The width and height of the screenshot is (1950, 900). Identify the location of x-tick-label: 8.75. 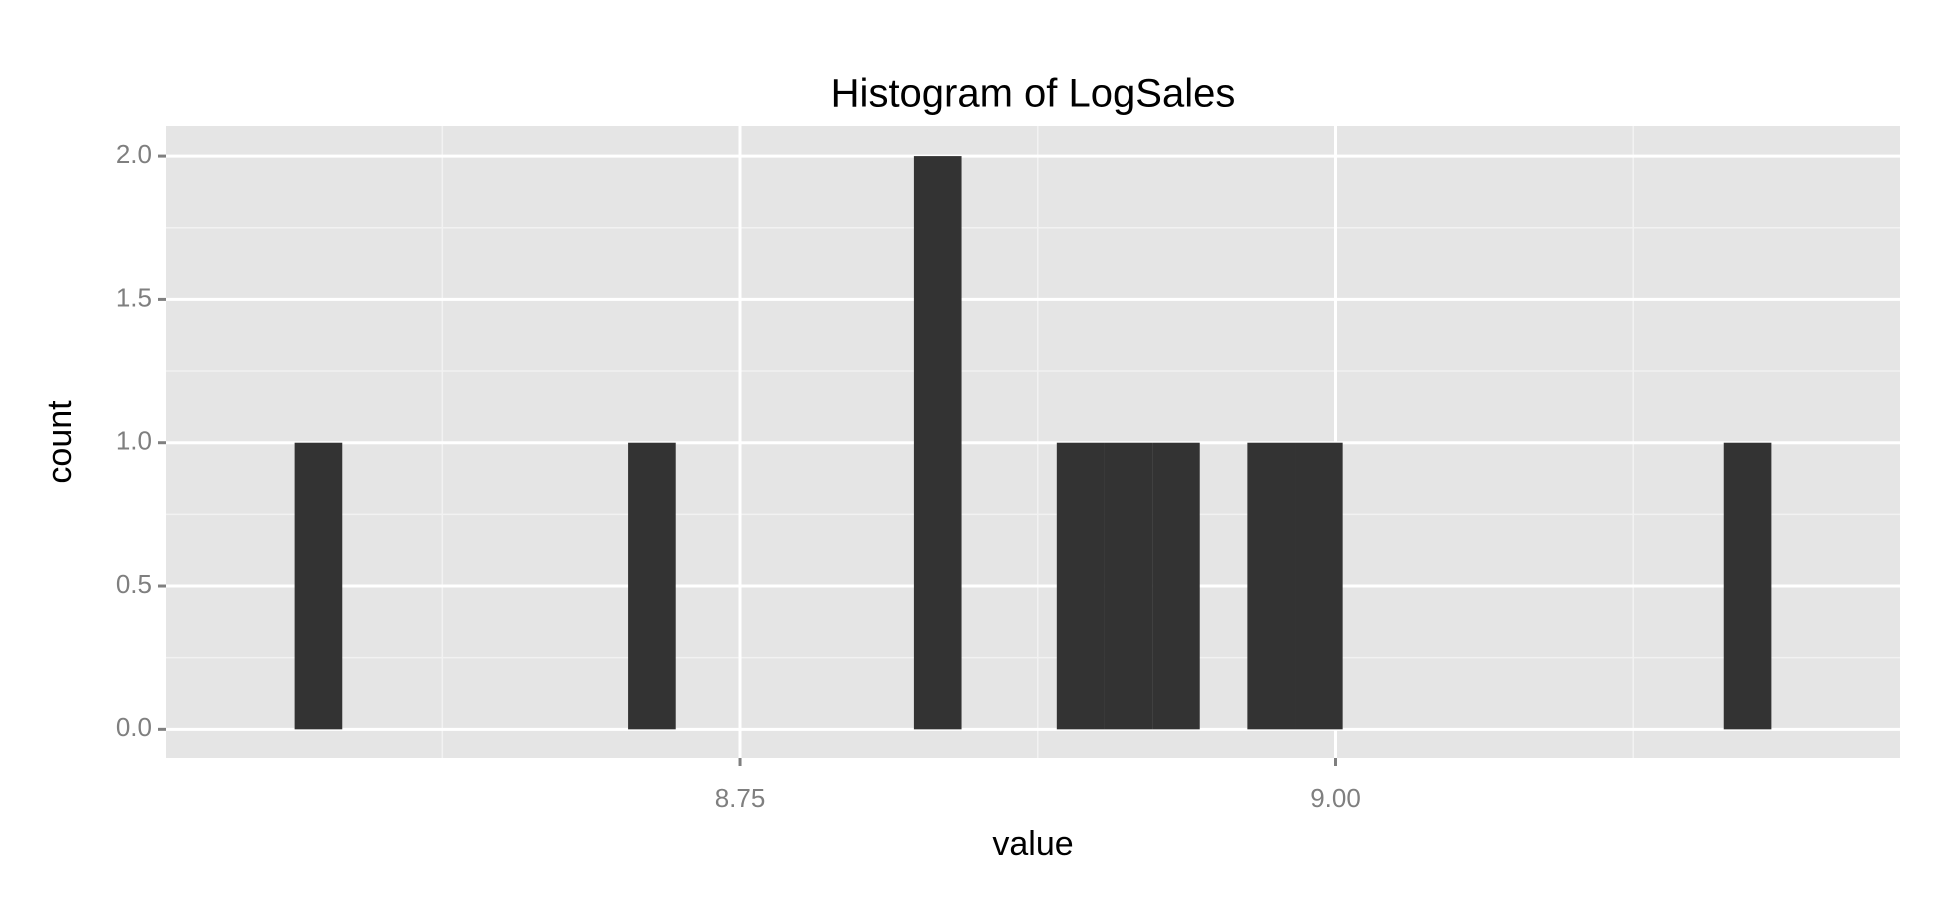
(740, 798).